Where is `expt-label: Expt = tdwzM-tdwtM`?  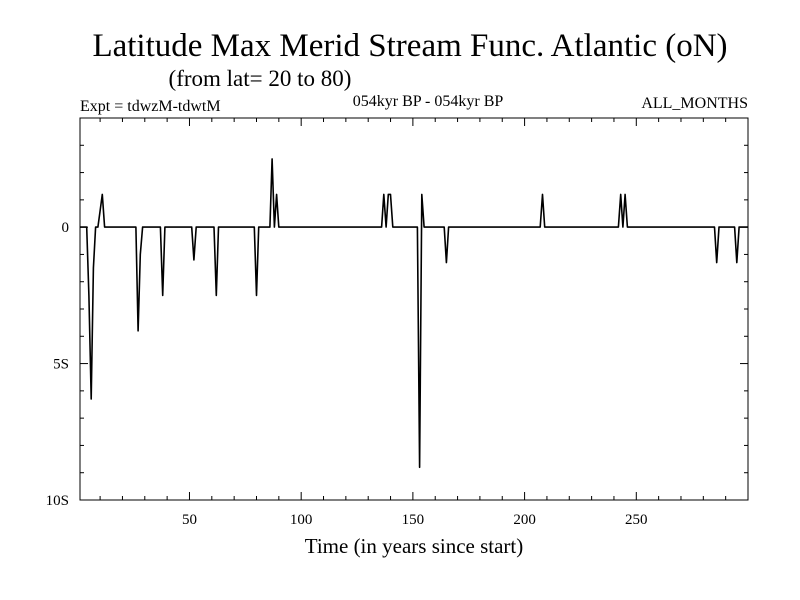 expt-label: Expt = tdwzM-tdwtM is located at coordinates (150, 106).